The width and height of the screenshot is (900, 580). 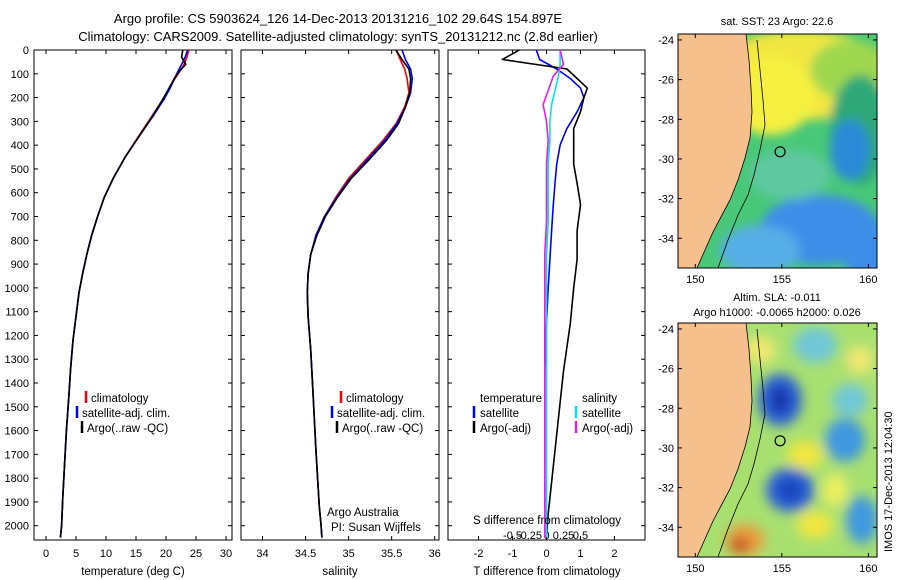 What do you see at coordinates (17, 289) in the screenshot?
I see `depth-tick-label: 1000` at bounding box center [17, 289].